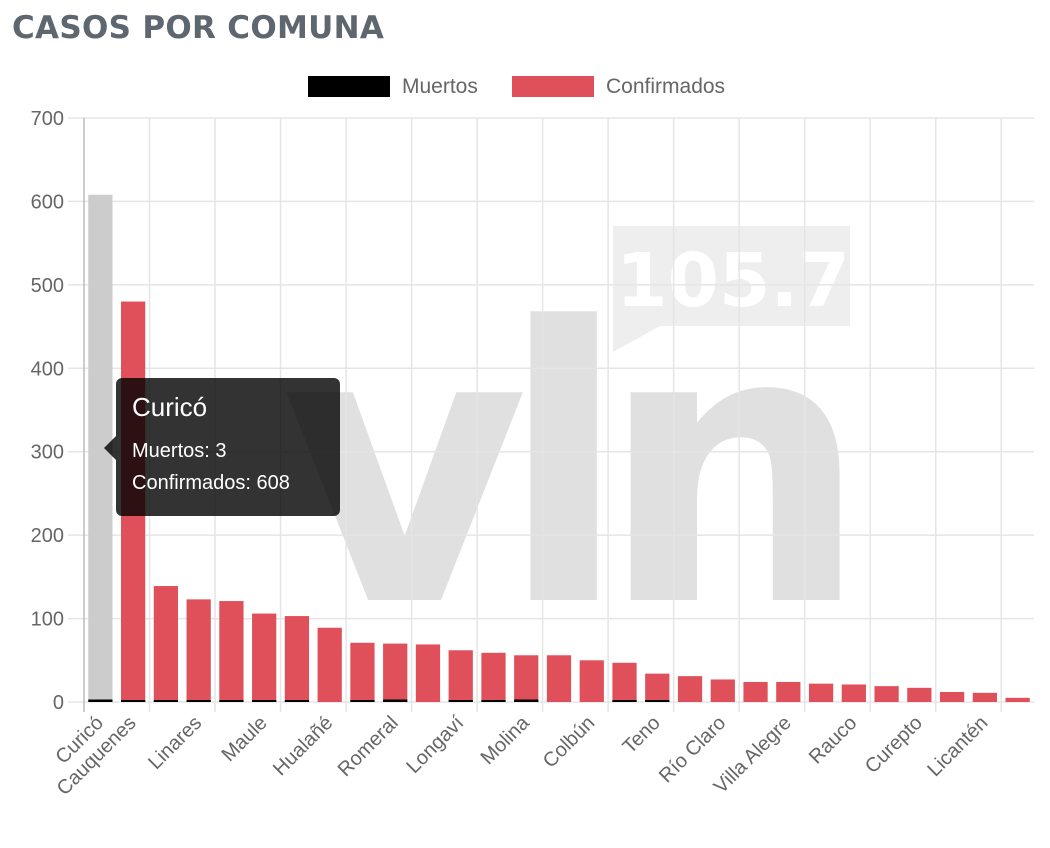 The image size is (1050, 848). I want to click on legend-swatch-confirmados, so click(553, 86).